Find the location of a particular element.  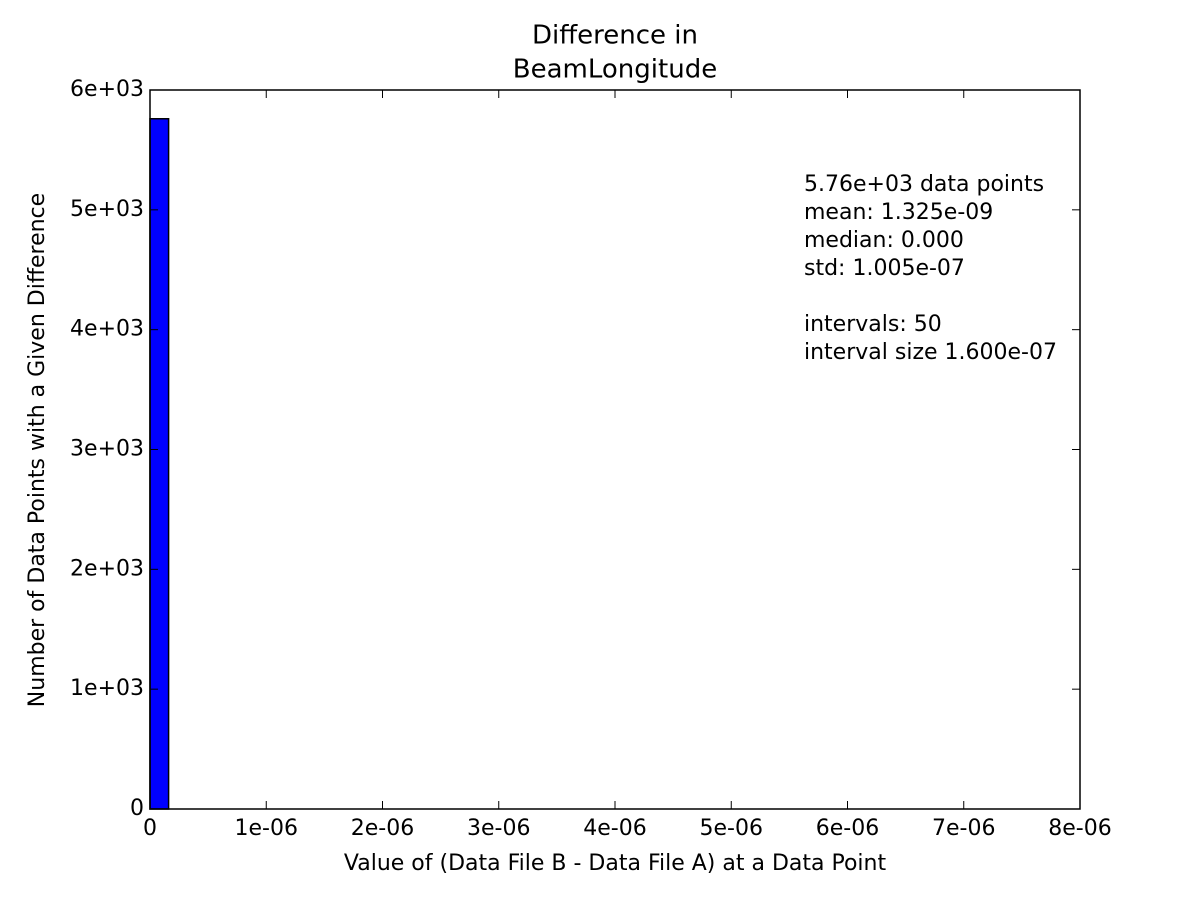

x-tick-label: 8e-06 is located at coordinates (1079, 828).